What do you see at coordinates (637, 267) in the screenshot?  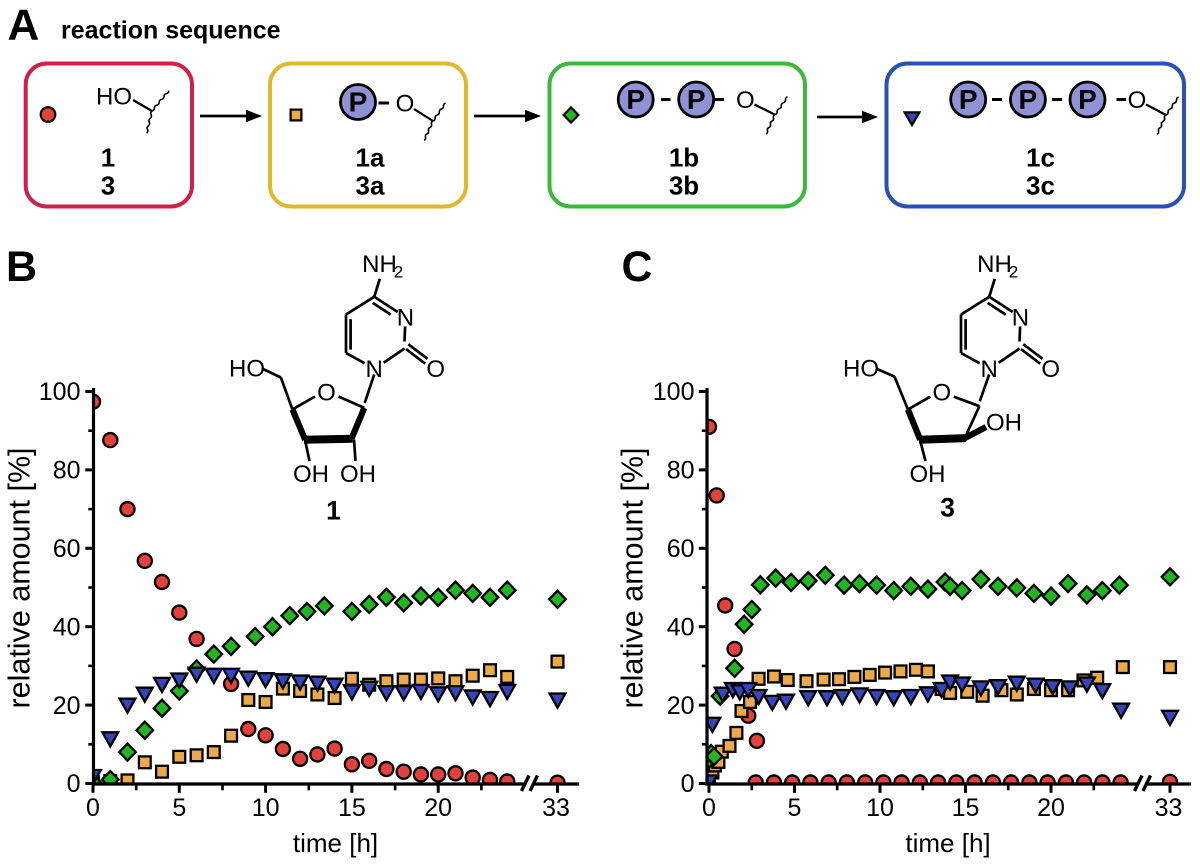 I see `svg-text: C` at bounding box center [637, 267].